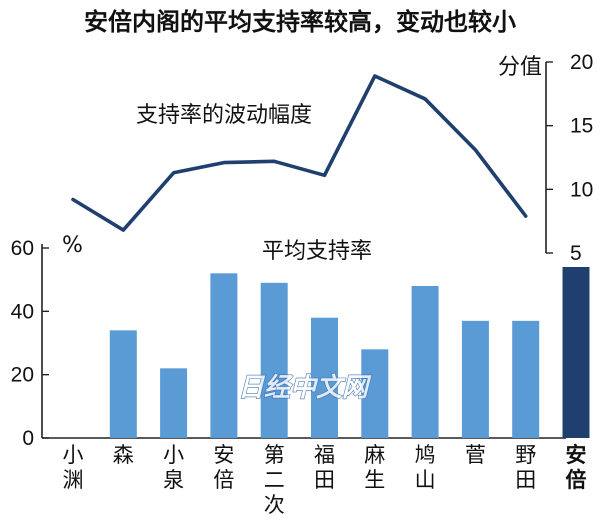  I want to click on bar-麻生, so click(375, 393).